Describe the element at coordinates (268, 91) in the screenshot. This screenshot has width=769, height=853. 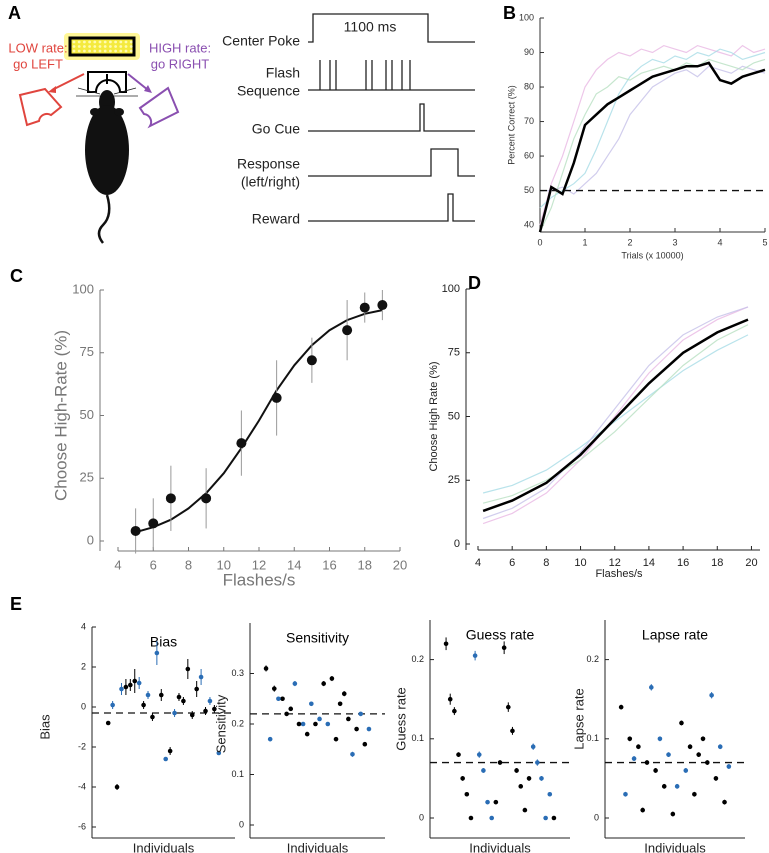
I see `timing-label: Sequence` at that location.